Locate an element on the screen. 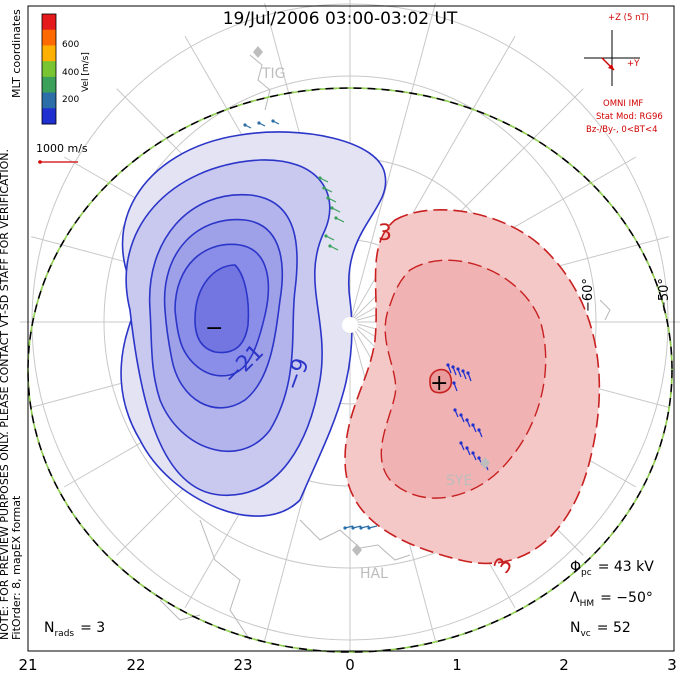  legend-tick-600: 600 is located at coordinates (70, 45).